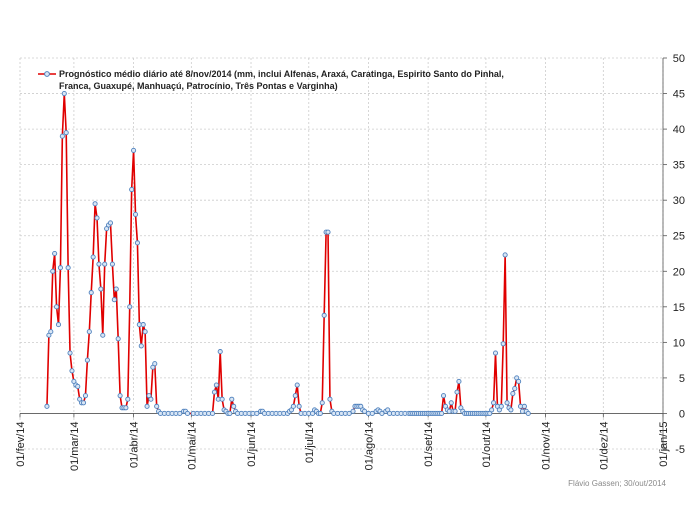  What do you see at coordinates (679, 308) in the screenshot?
I see `y-tick-label: 15` at bounding box center [679, 308].